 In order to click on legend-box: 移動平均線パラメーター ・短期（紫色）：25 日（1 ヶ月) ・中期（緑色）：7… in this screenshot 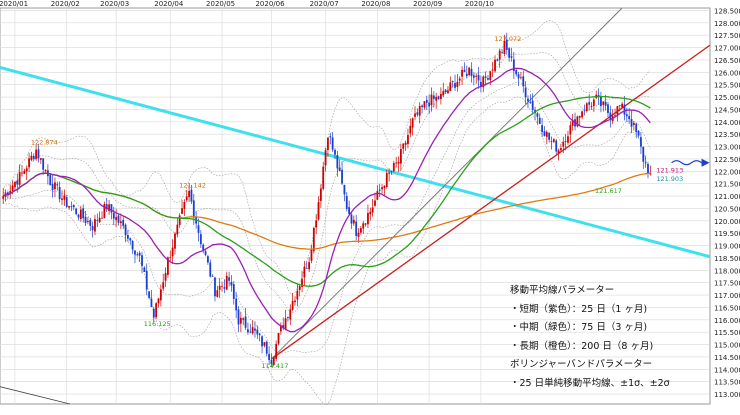, I will do `click(610, 337)`.